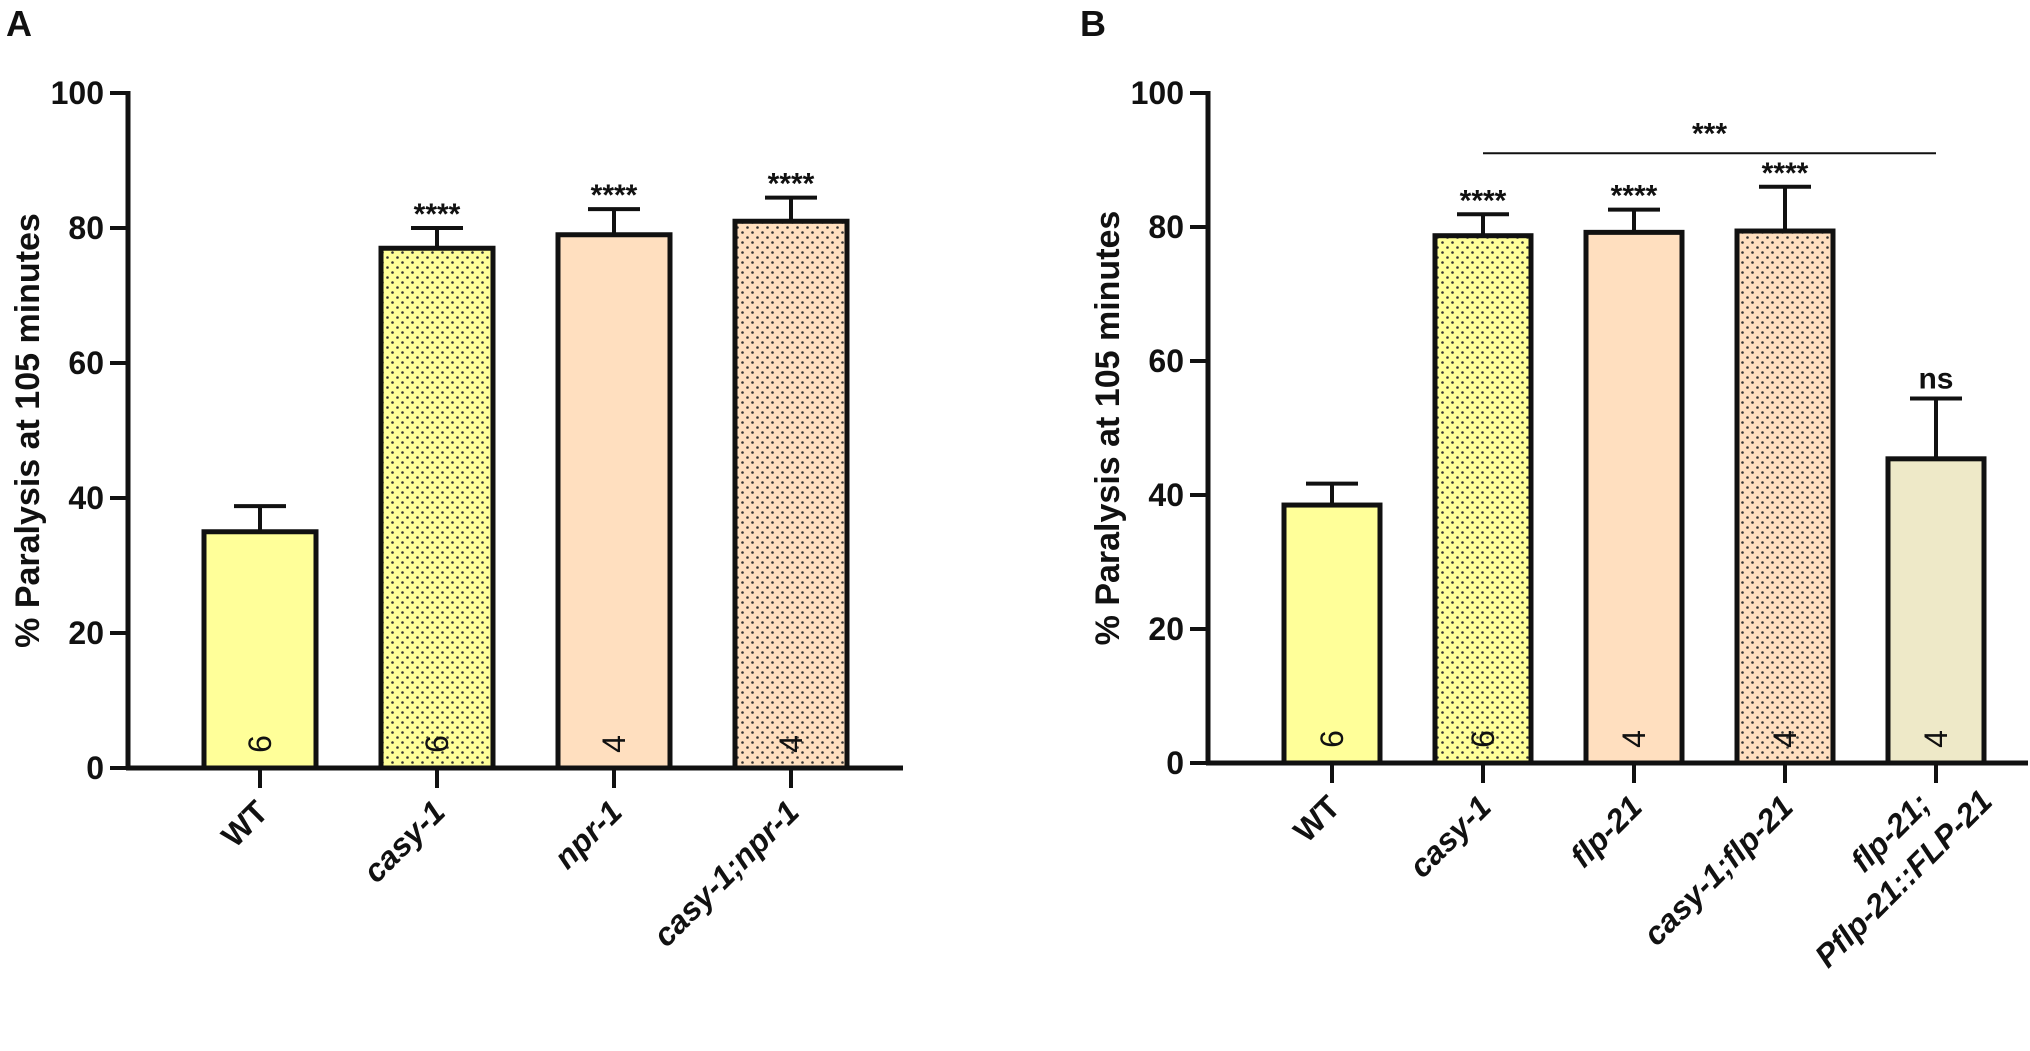  I want to click on panel-b-y-axis-label: % Paralysis at 105 minutes, so click(1108, 428).